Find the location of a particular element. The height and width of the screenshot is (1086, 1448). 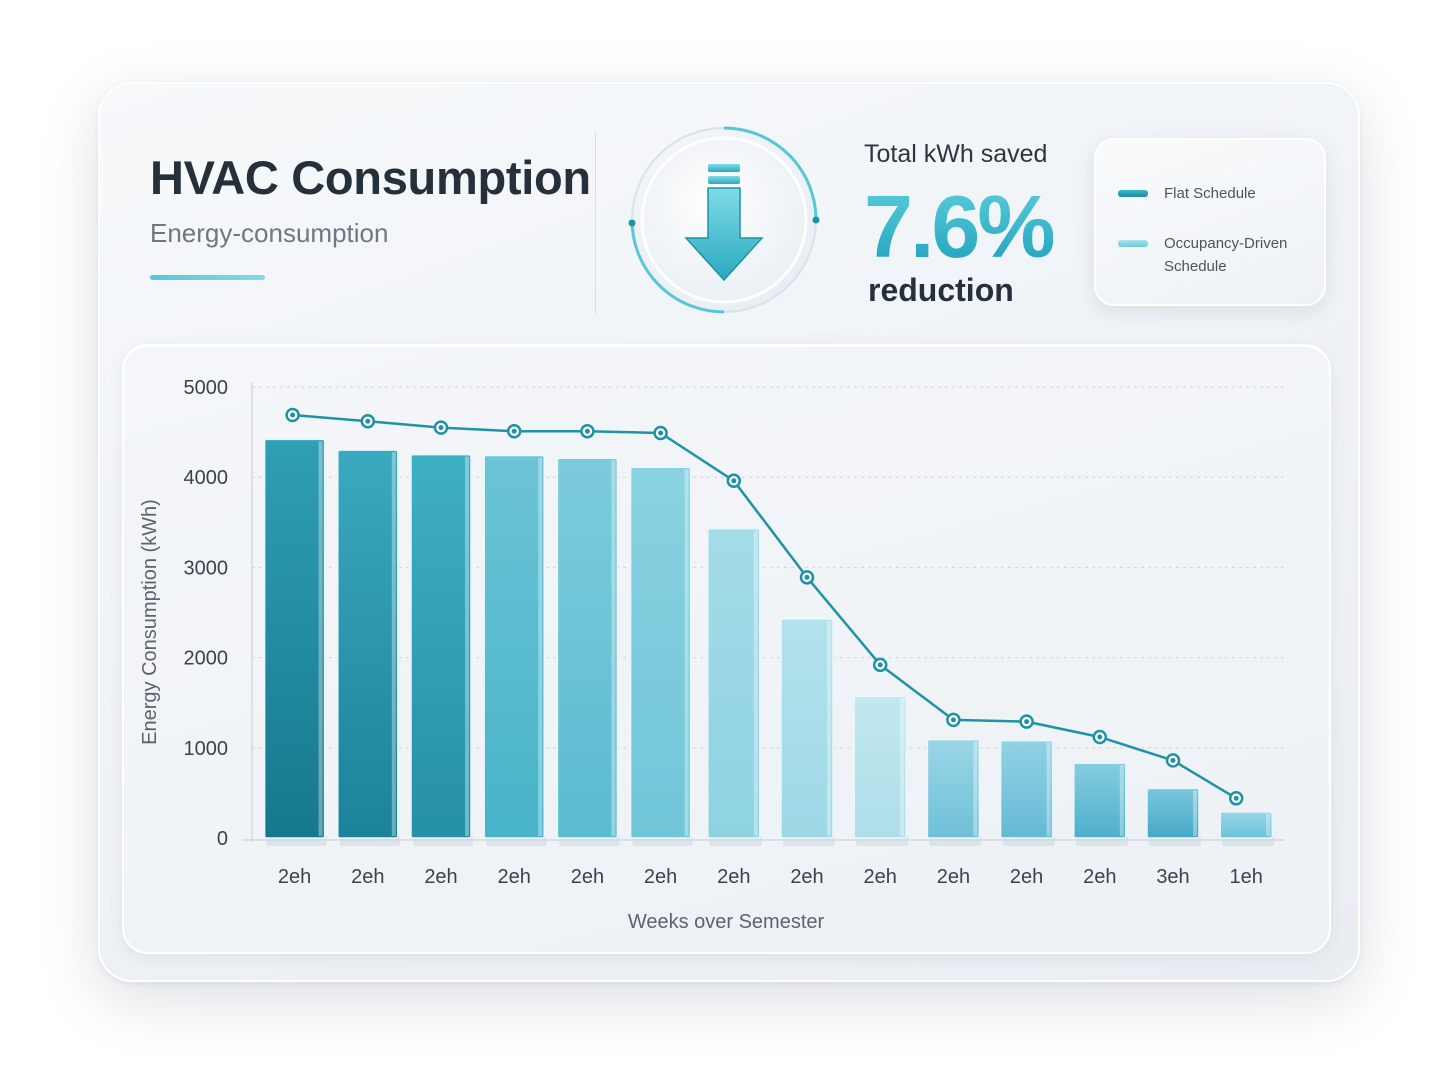

y-tick-label: 4000 is located at coordinates (206, 478).